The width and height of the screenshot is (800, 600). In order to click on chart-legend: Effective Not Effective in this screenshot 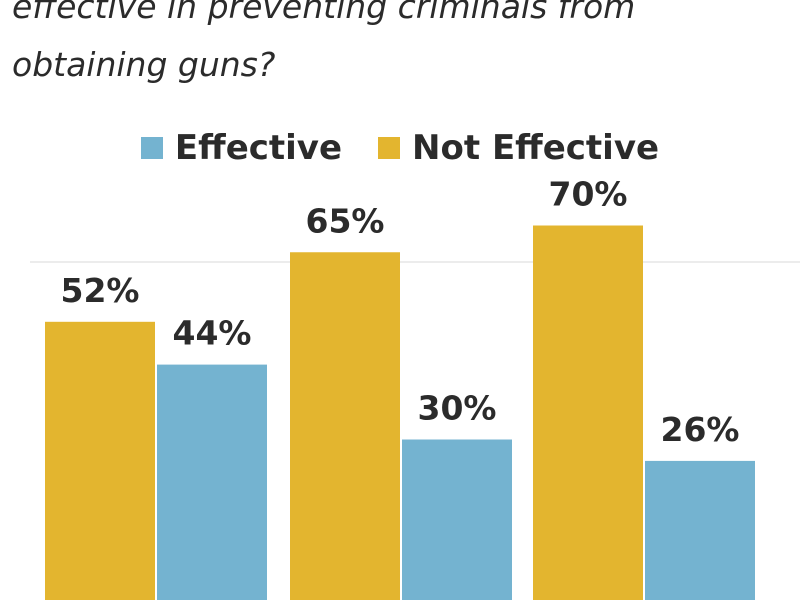, I will do `click(400, 148)`.